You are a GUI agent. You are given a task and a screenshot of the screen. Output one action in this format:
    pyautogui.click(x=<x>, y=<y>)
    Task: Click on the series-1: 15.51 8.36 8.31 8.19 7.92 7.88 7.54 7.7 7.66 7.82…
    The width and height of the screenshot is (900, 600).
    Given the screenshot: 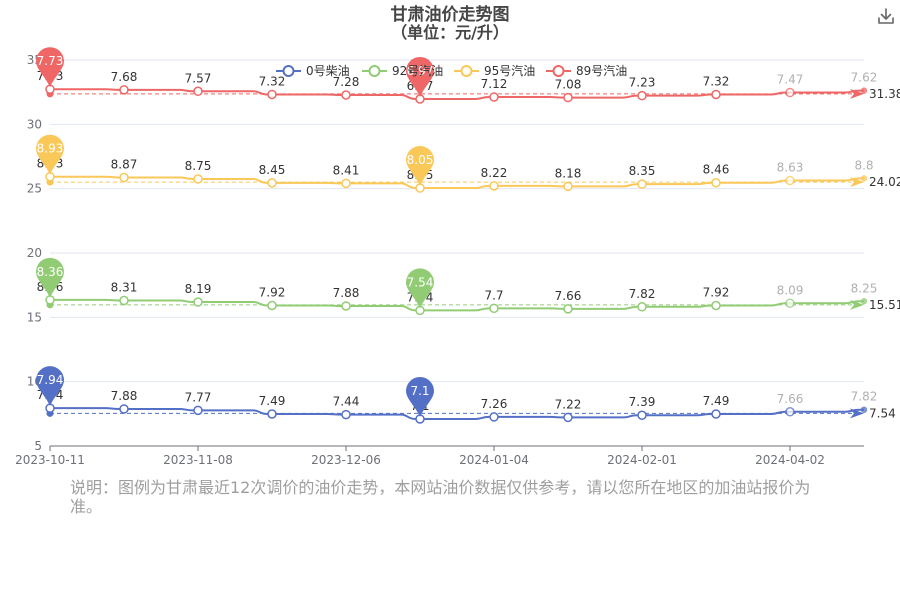 What is the action you would take?
    pyautogui.click(x=468, y=286)
    